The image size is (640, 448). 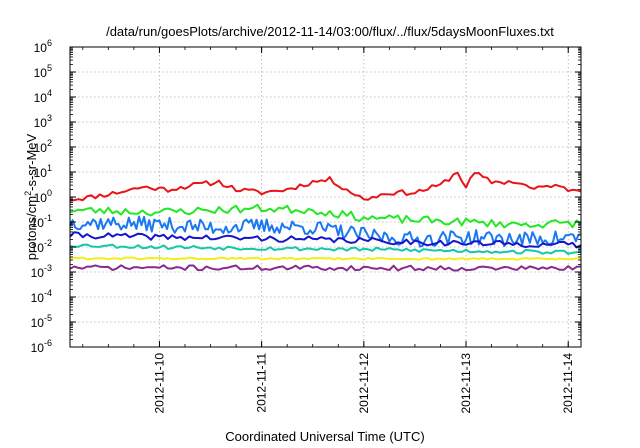 What do you see at coordinates (466, 383) in the screenshot?
I see `x-tick-label: 2012-11-13` at bounding box center [466, 383].